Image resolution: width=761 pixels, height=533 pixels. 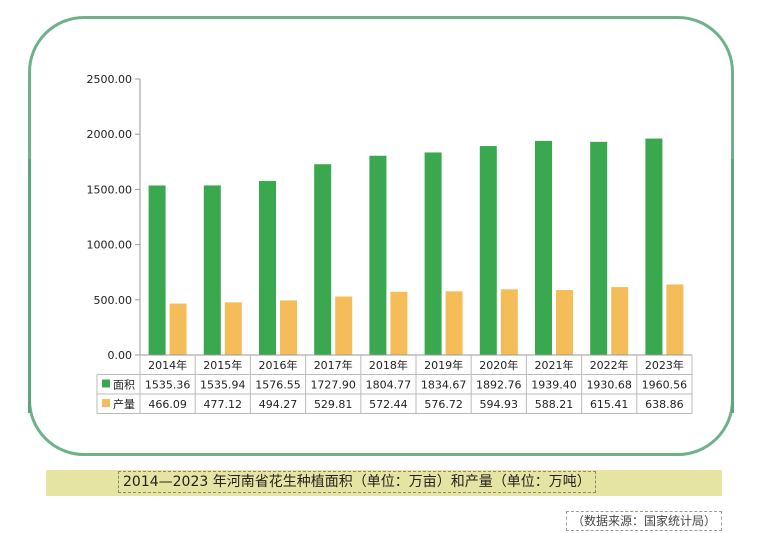 I want to click on data-label: 466.09, so click(x=167, y=404).